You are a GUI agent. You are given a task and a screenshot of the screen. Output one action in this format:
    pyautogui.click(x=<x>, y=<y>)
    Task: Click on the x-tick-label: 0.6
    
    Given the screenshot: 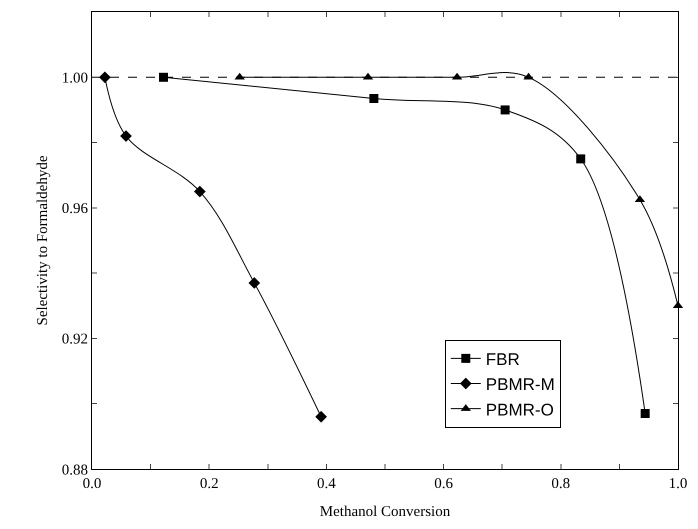 What is the action you would take?
    pyautogui.click(x=444, y=484)
    